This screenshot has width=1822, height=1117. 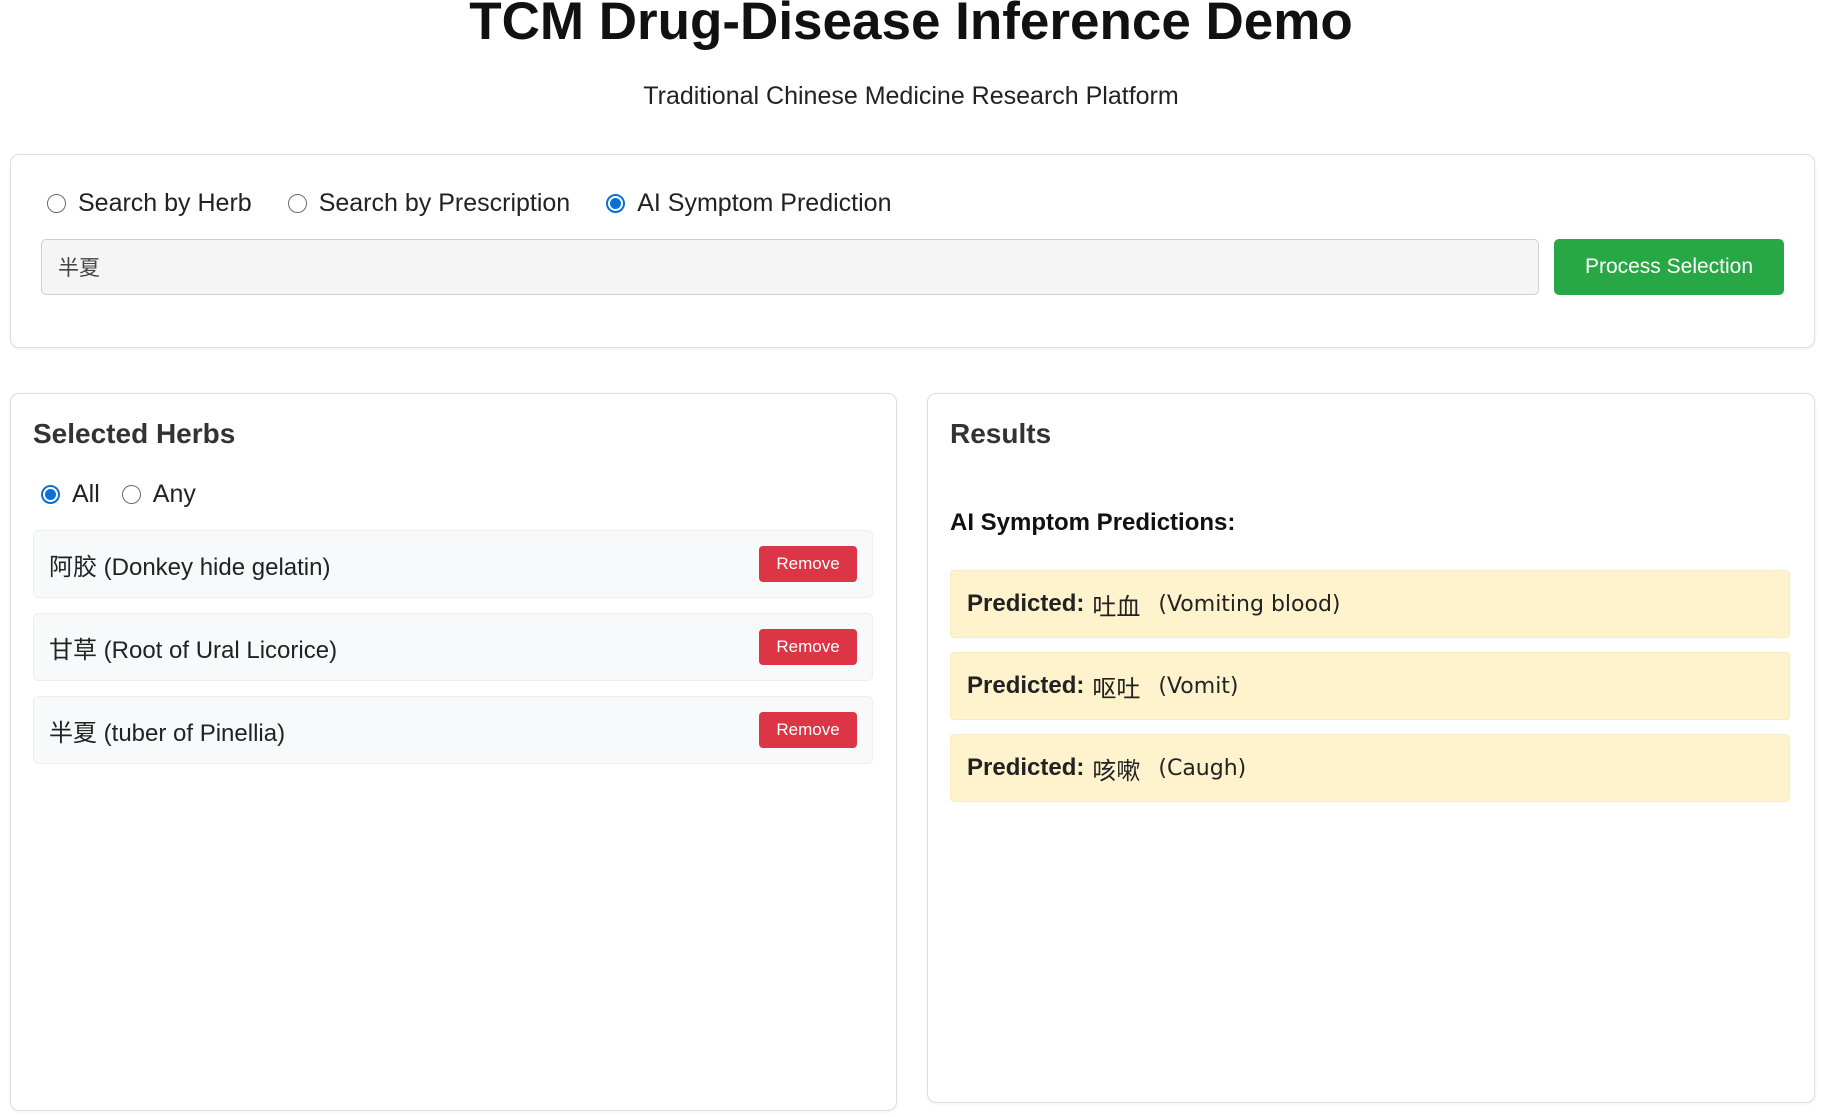 What do you see at coordinates (911, 25) in the screenshot?
I see `page-title: TCM Drug-Disease Inference Demo` at bounding box center [911, 25].